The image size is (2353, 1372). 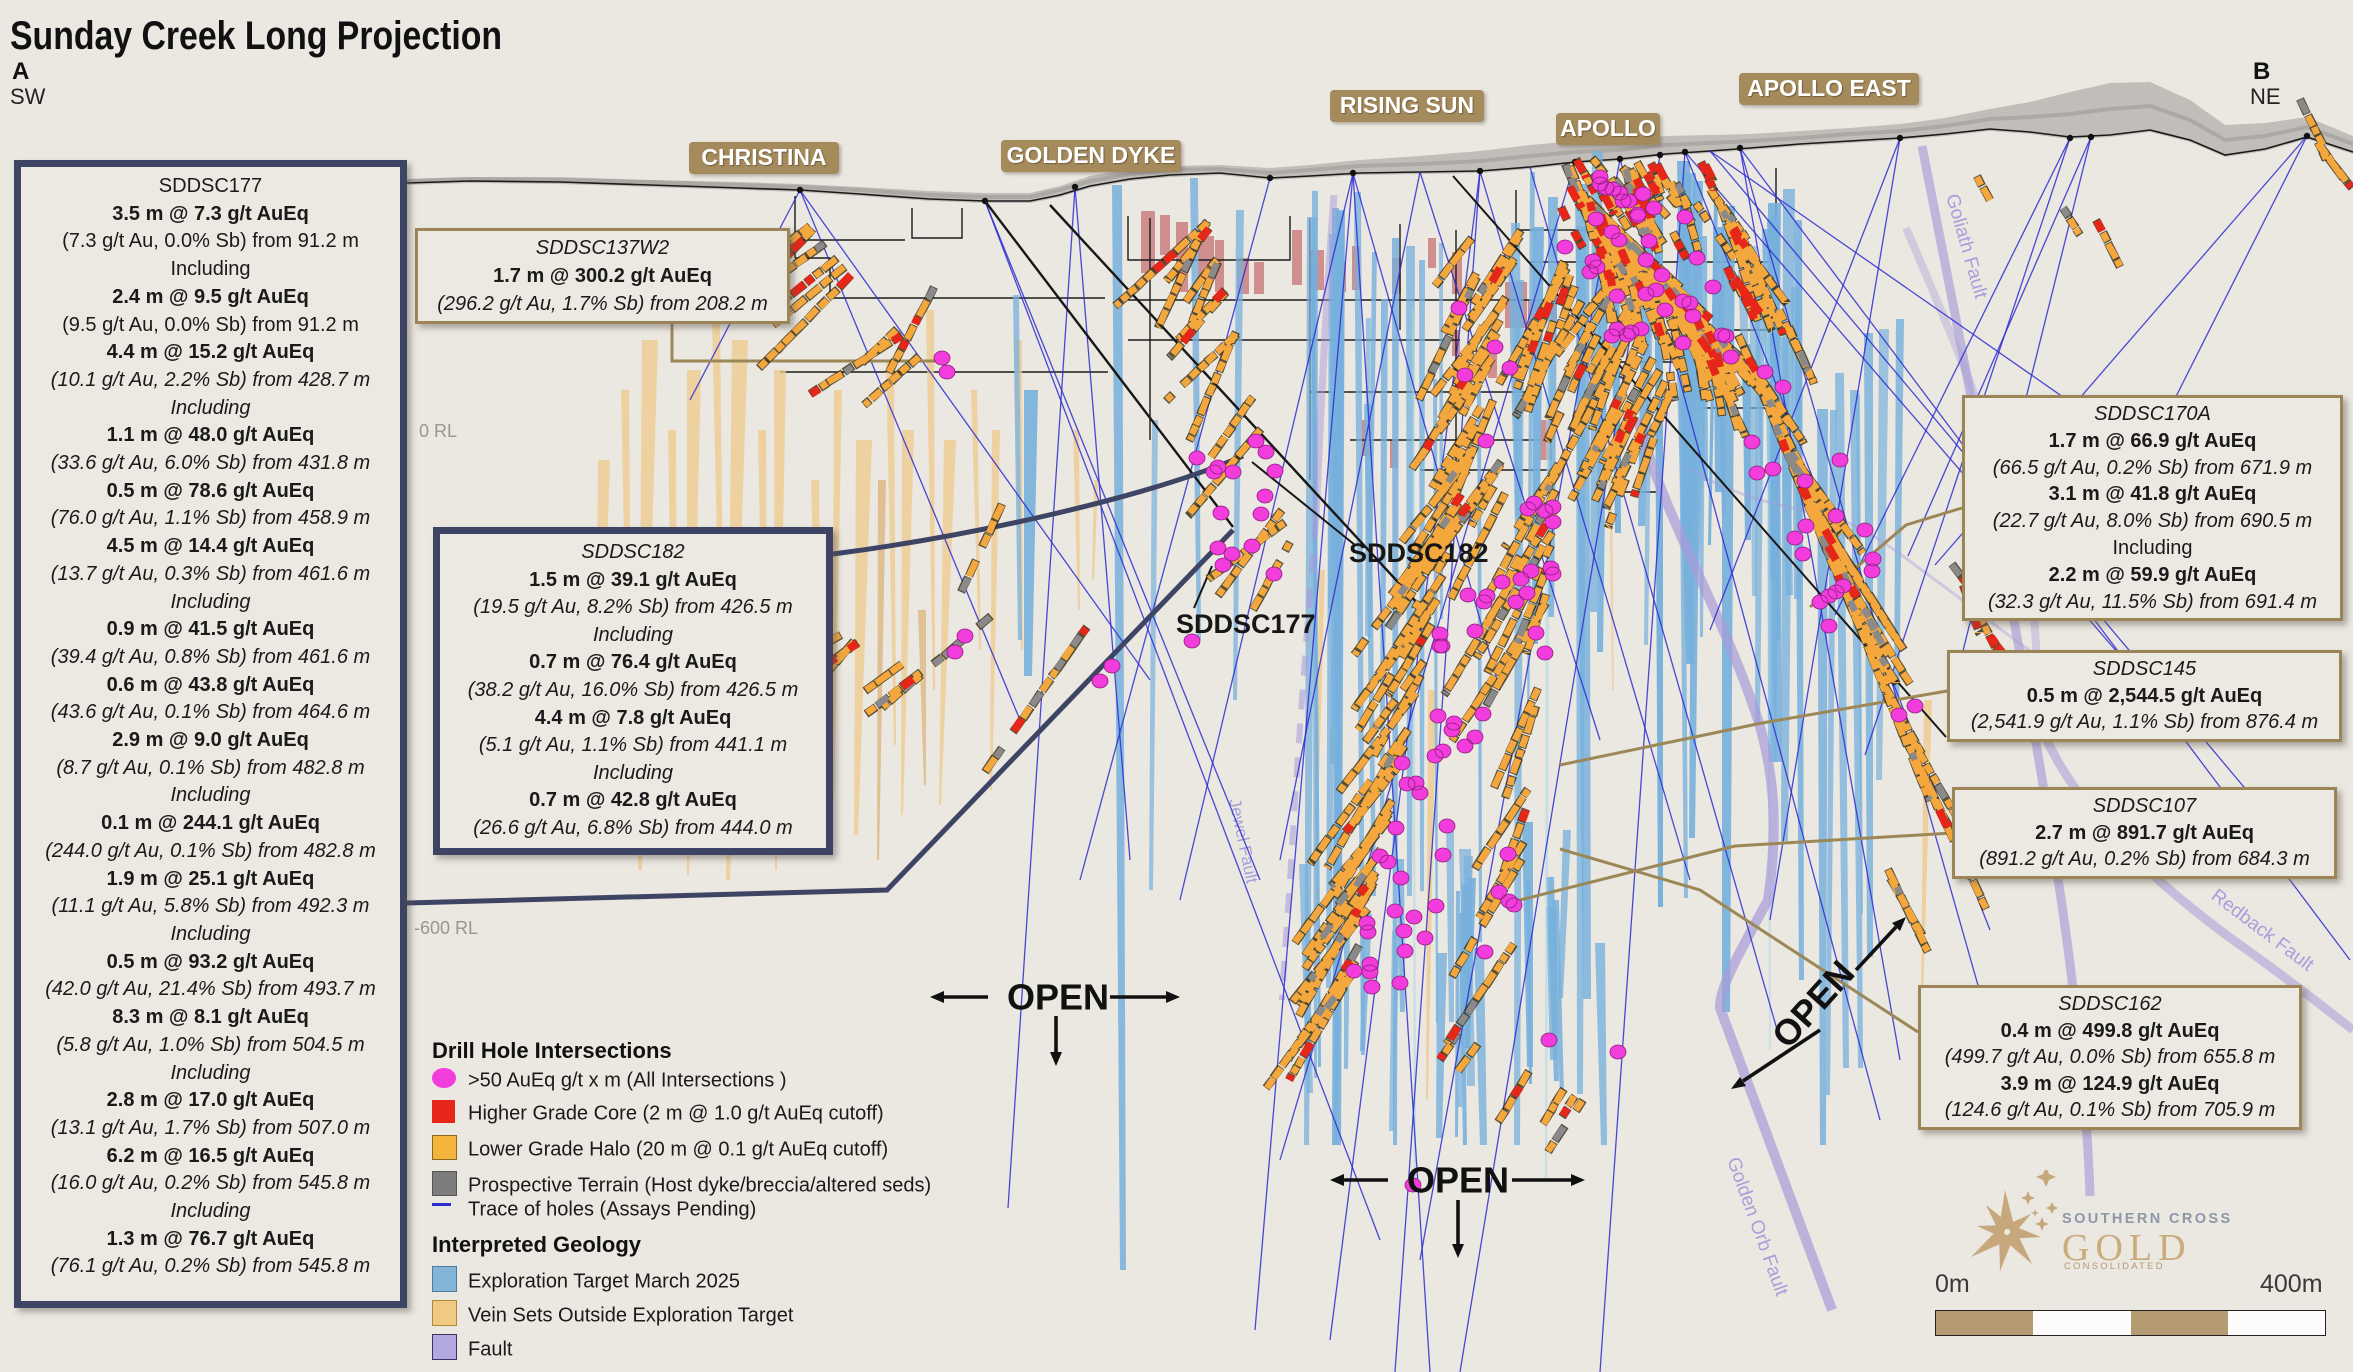 What do you see at coordinates (446, 928) in the screenshot?
I see `svg-text: -600 RL` at bounding box center [446, 928].